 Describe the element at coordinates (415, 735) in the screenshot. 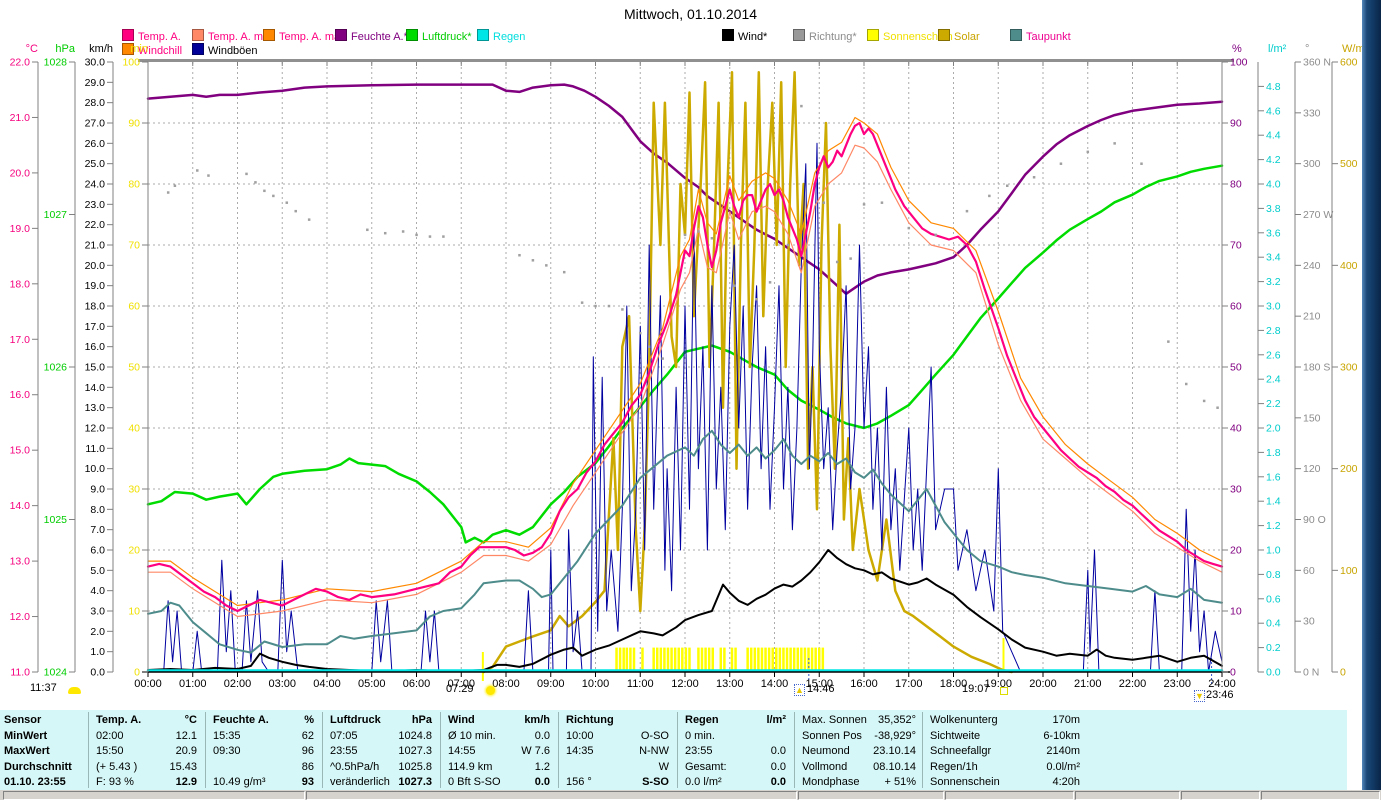

I see `table-cell-value: 1024.8` at that location.